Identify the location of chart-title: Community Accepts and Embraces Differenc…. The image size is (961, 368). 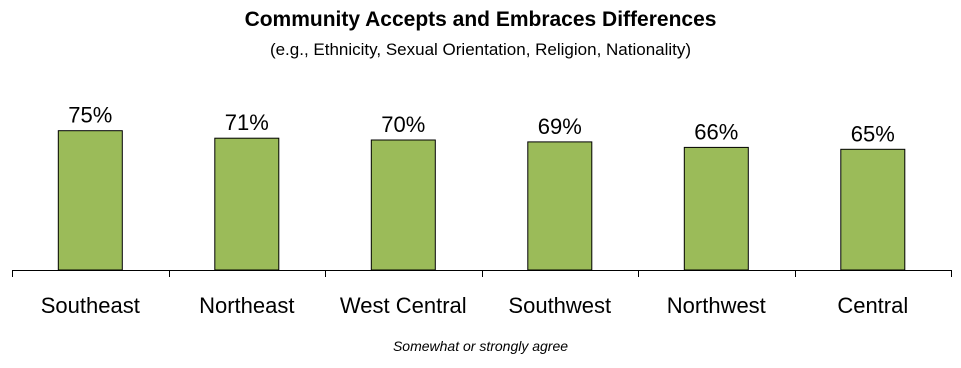
(480, 19).